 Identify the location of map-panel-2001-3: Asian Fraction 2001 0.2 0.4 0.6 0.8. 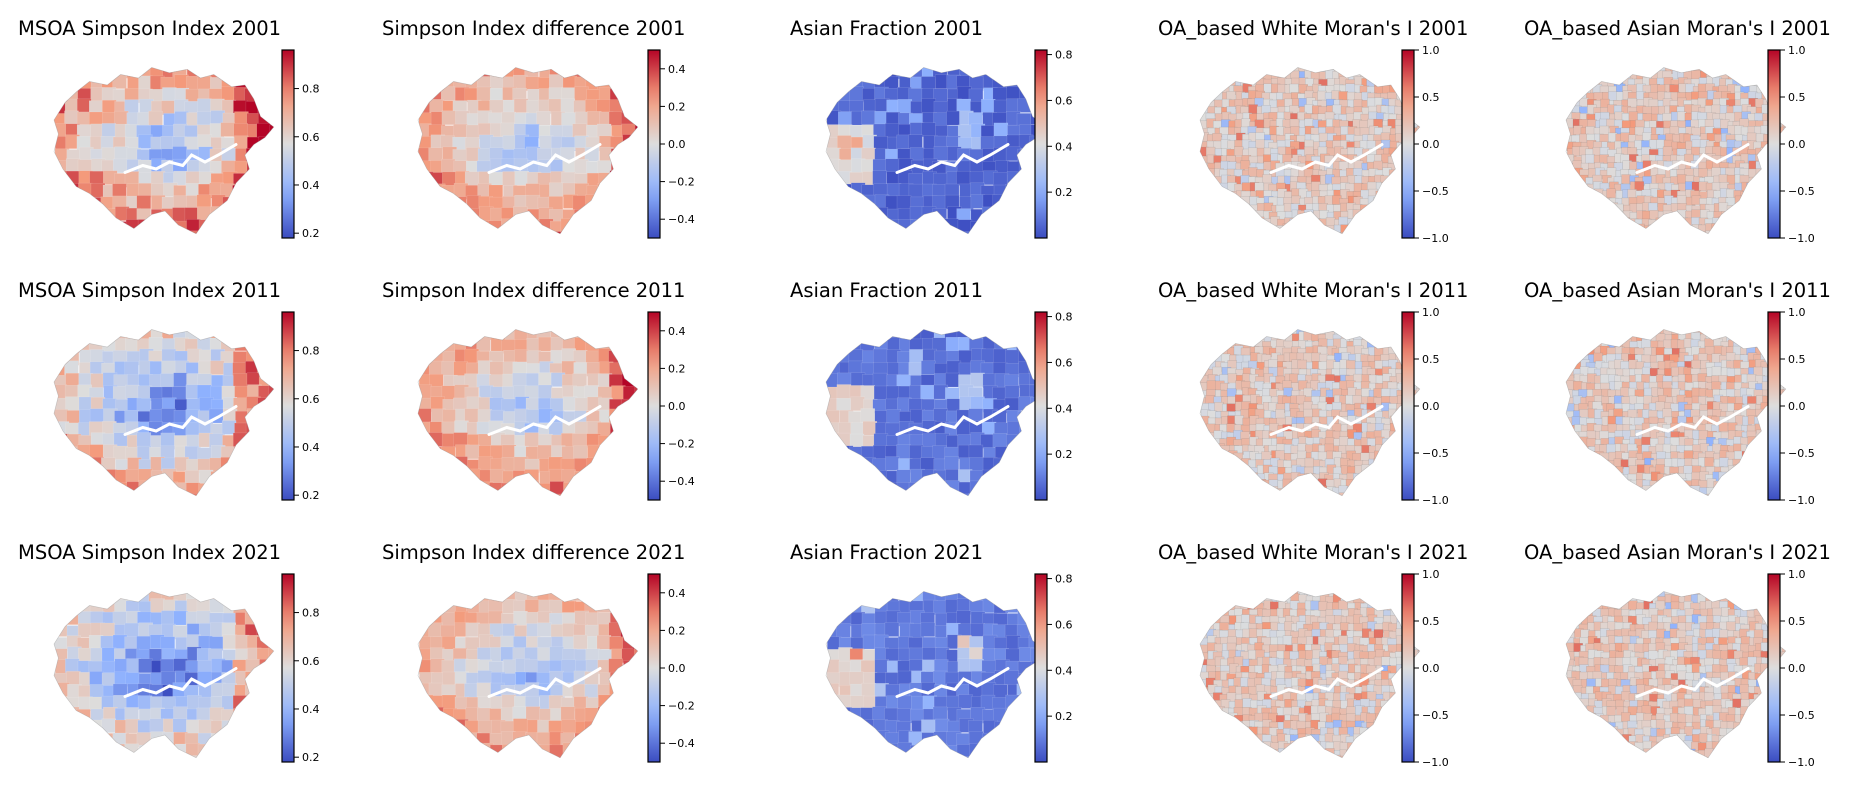
(931, 128).